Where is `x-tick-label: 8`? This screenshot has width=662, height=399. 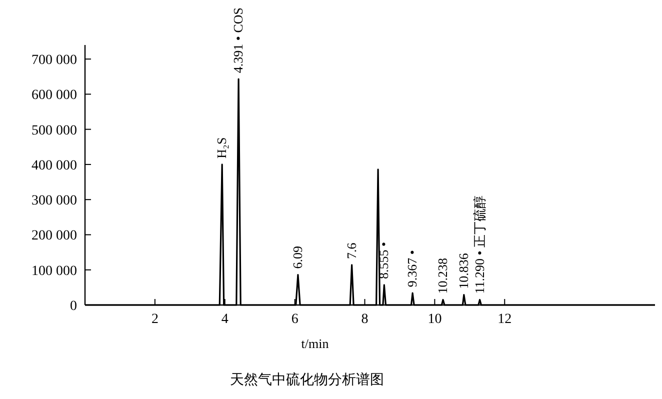 x-tick-label: 8 is located at coordinates (364, 319).